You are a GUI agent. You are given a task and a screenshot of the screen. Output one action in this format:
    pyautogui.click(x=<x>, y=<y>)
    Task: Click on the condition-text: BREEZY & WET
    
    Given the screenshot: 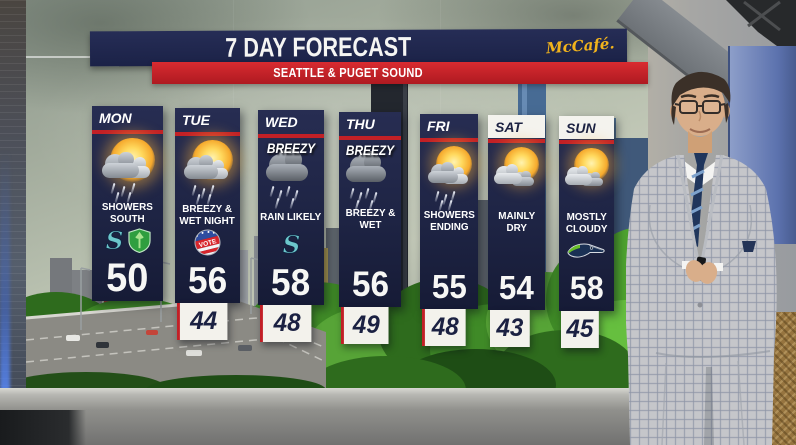 What is the action you would take?
    pyautogui.click(x=370, y=218)
    